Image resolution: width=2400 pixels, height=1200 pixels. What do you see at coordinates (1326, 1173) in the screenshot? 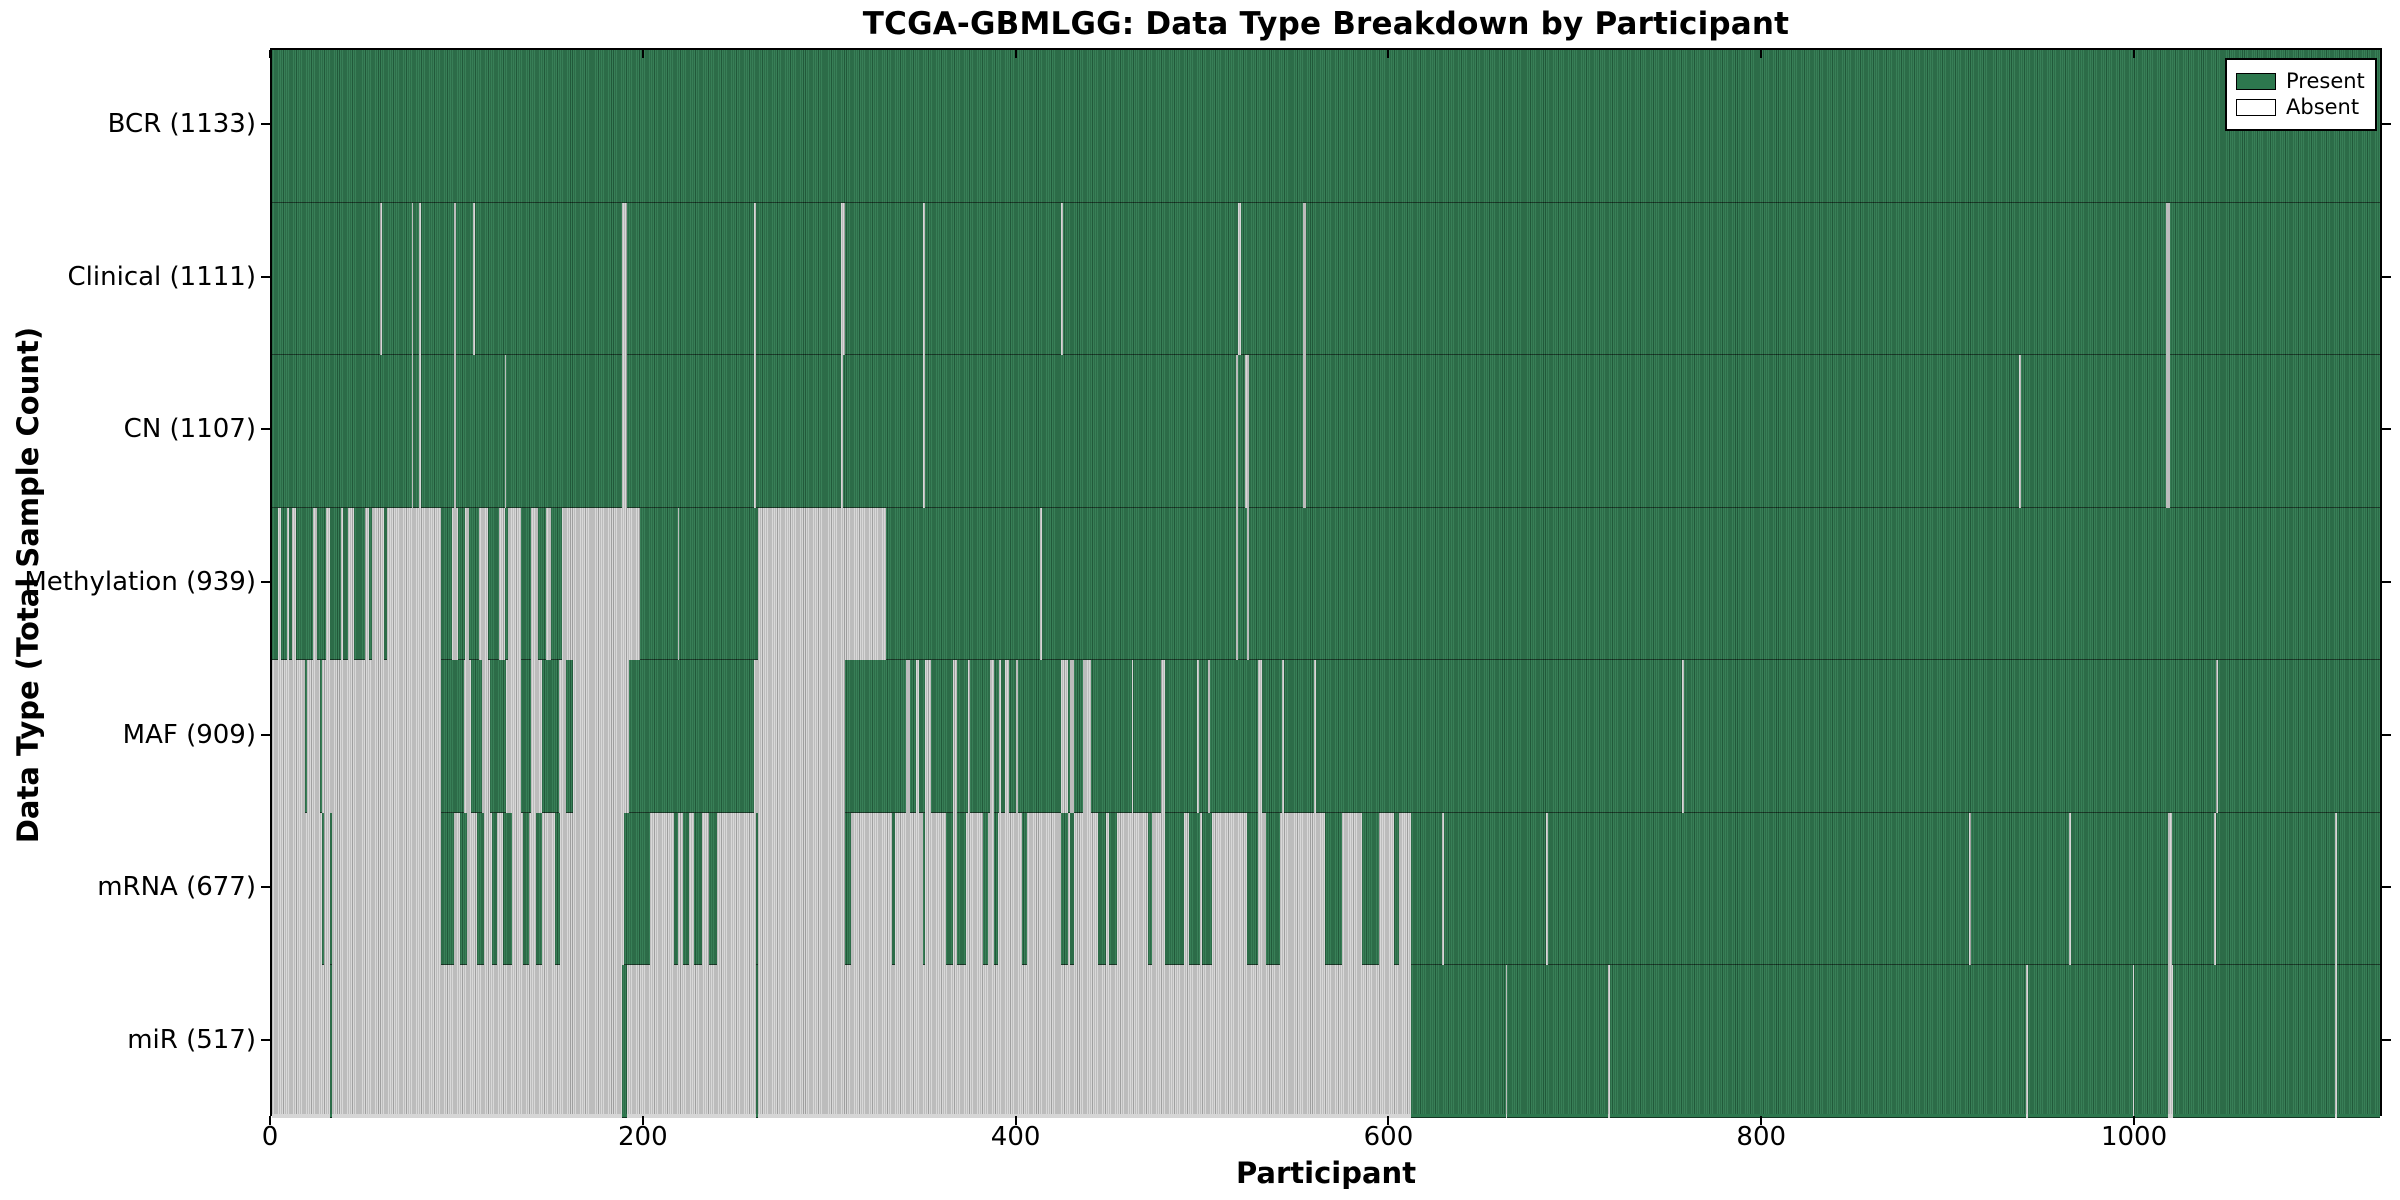
I see `x-axis-label: Participant` at bounding box center [1326, 1173].